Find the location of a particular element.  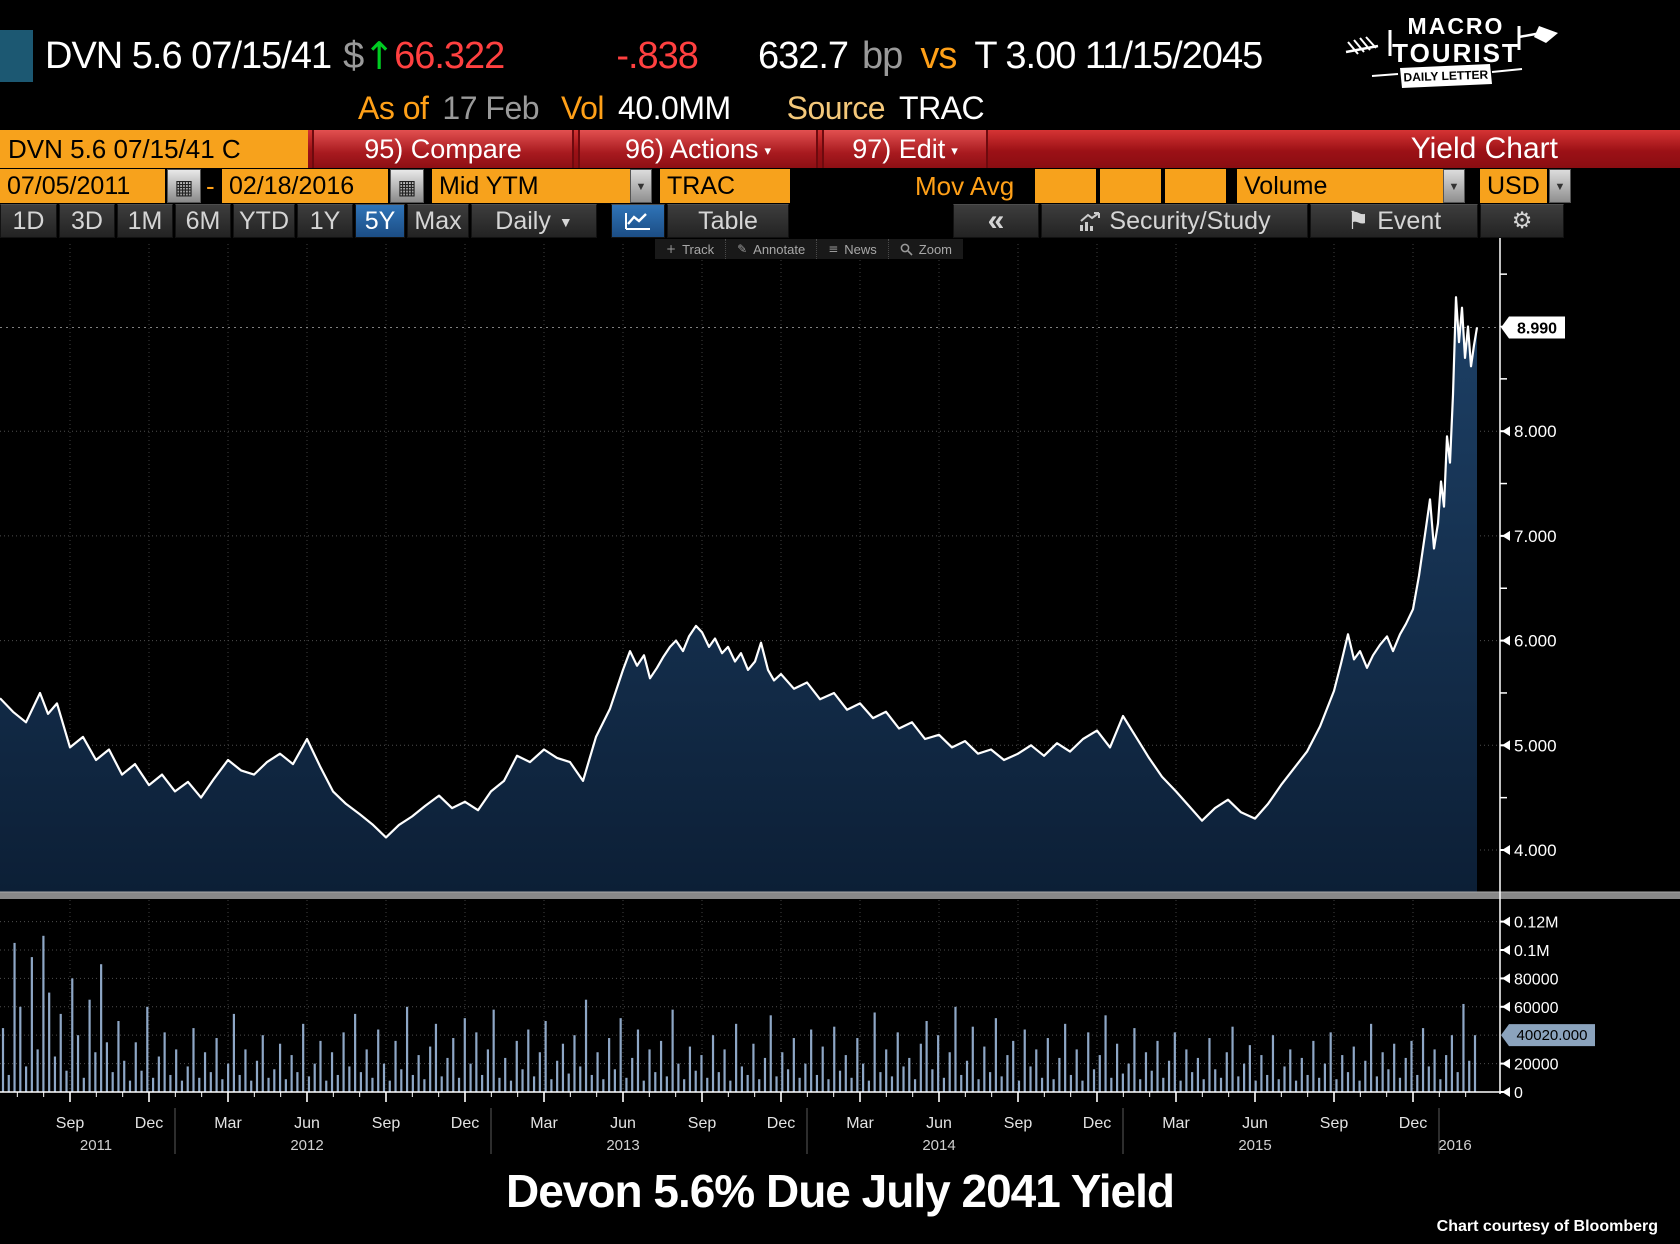

tab-1y: 1Y is located at coordinates (325, 221).